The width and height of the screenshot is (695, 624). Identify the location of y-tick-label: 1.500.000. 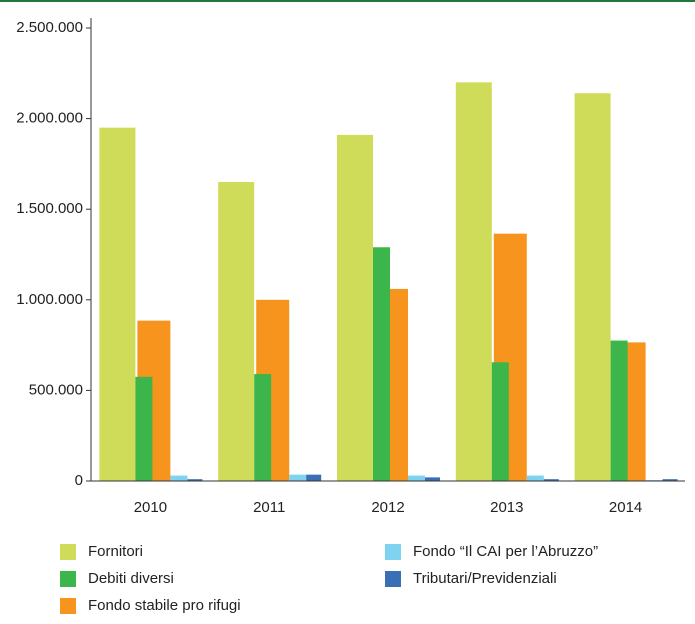
(49, 208).